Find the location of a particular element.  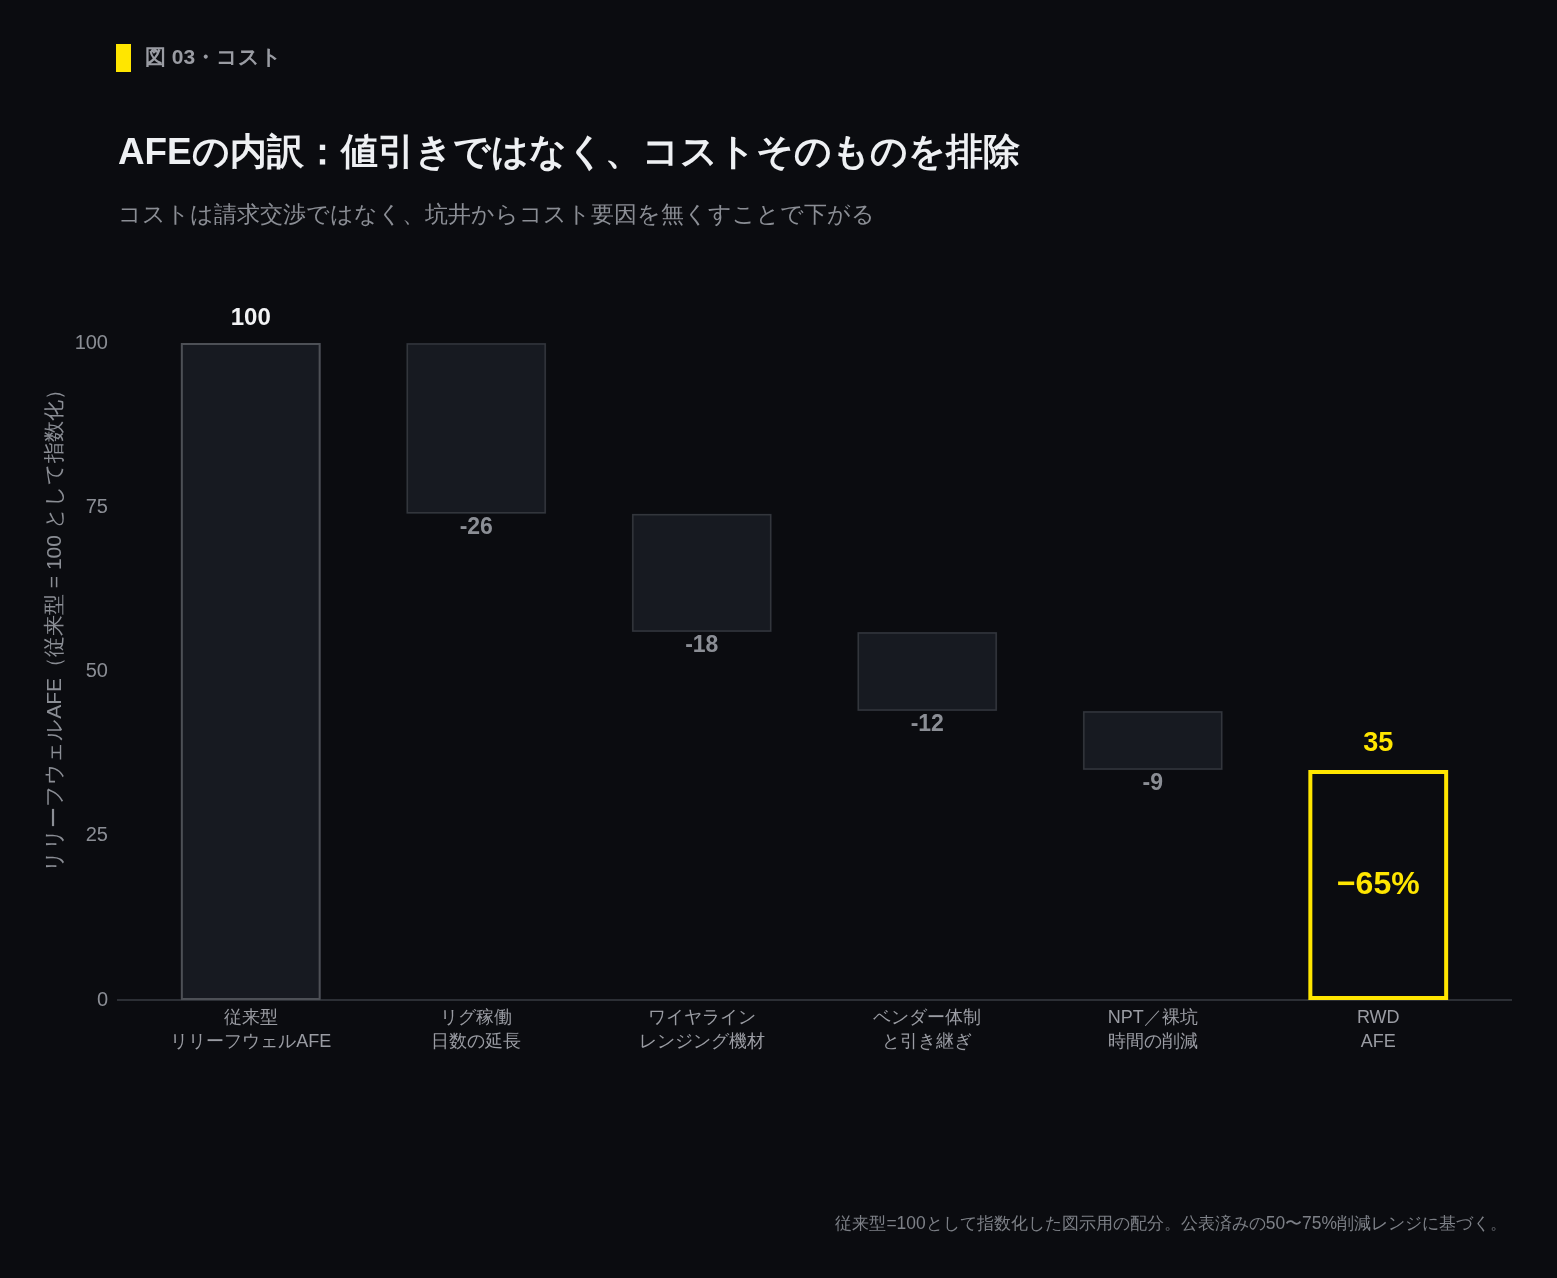

x-tick-label: RWD AFE is located at coordinates (1378, 1028).